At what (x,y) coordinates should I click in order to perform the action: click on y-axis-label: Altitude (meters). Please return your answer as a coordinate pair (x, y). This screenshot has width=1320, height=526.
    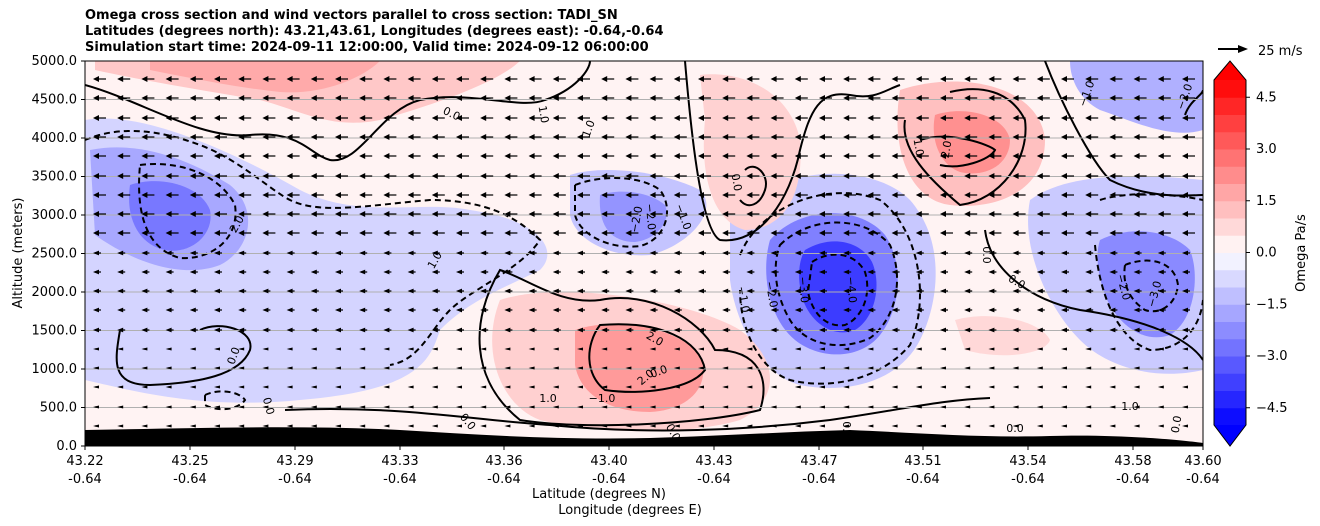
    Looking at the image, I should click on (18, 253).